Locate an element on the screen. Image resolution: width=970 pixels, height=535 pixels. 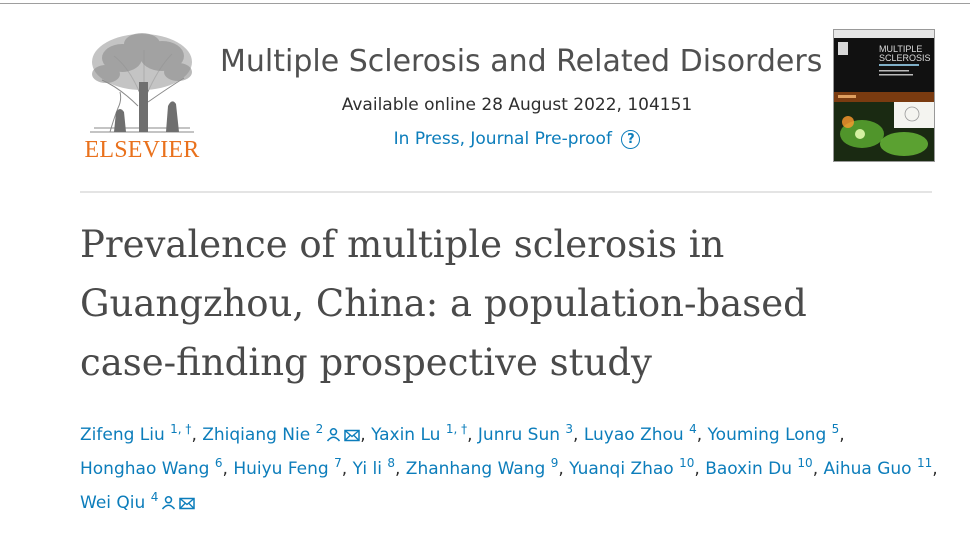
author-link: Yi li 8 is located at coordinates (373, 467).